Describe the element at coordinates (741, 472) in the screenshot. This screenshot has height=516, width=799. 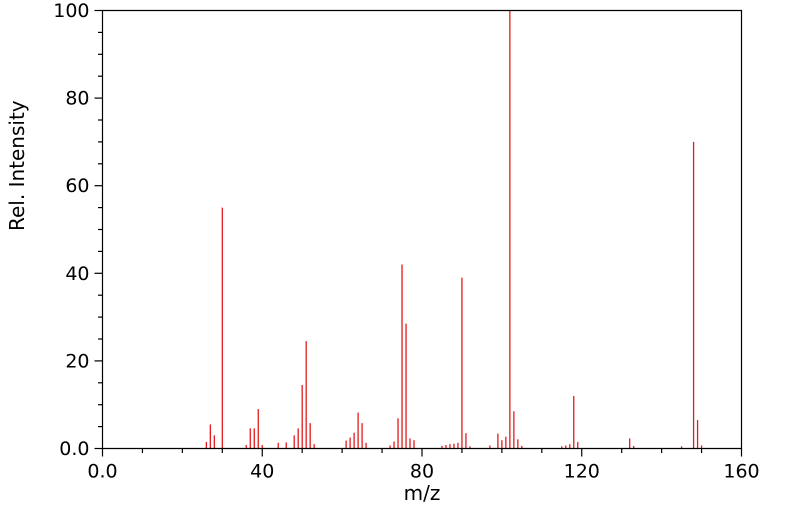
I see `x-tick-label: 160` at that location.